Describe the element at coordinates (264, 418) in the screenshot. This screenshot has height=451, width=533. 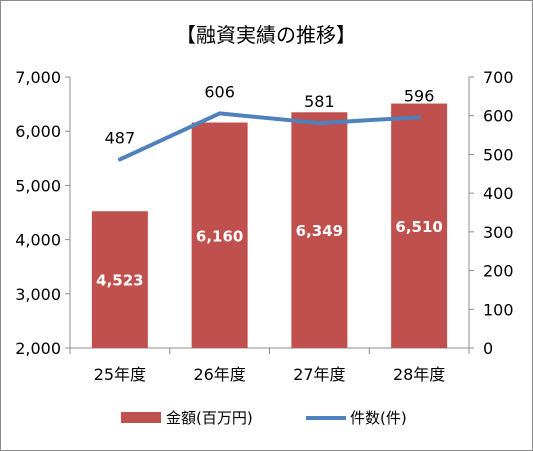
I see `legend: 金額(百万円) 件数(件)` at that location.